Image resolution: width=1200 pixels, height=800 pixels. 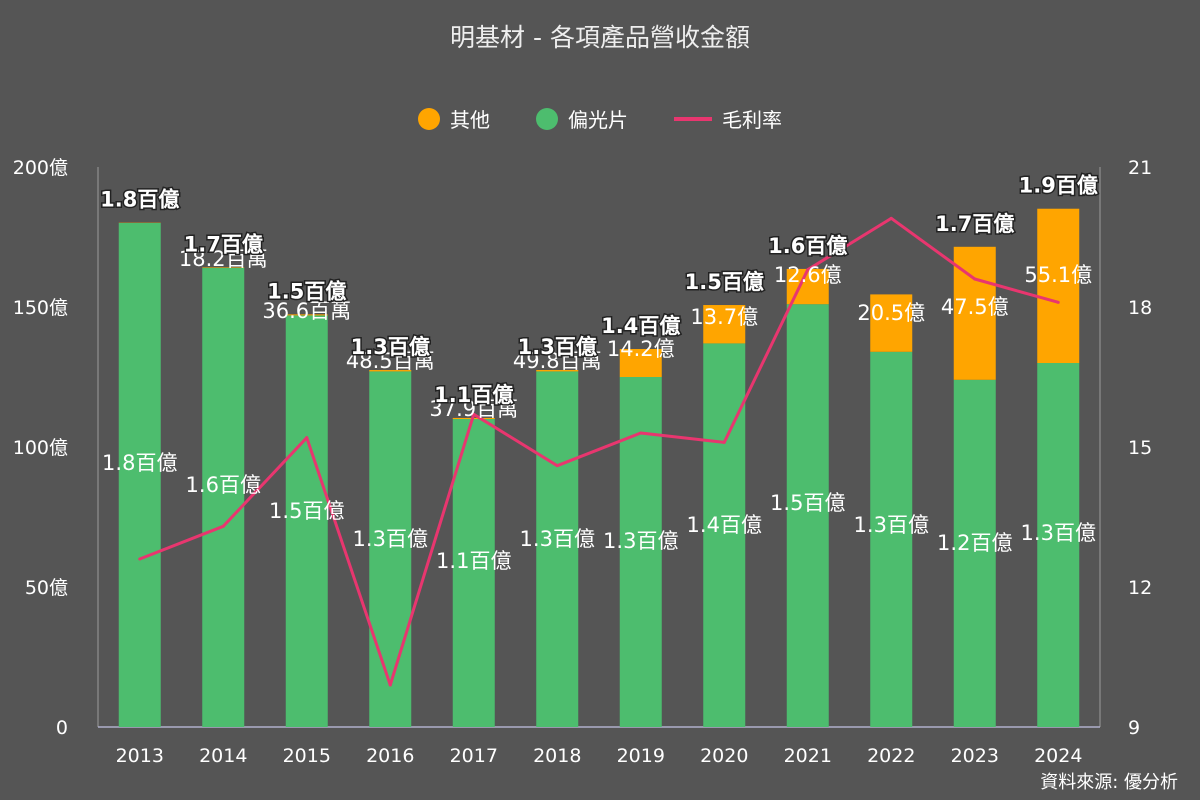 What do you see at coordinates (891, 313) in the screenshot?
I see `data-label-other: 20.5億` at bounding box center [891, 313].